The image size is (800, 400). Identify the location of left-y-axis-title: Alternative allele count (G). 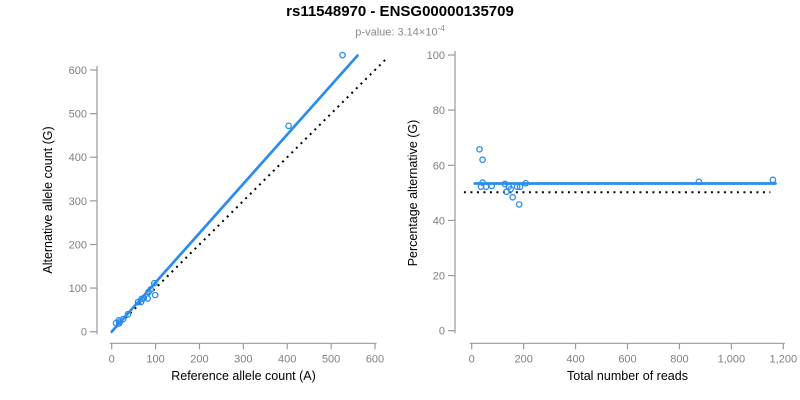
(48, 200).